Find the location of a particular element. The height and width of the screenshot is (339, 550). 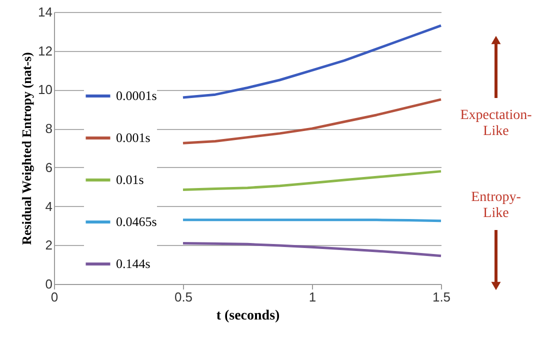

x-tick-label: 1 is located at coordinates (312, 297).